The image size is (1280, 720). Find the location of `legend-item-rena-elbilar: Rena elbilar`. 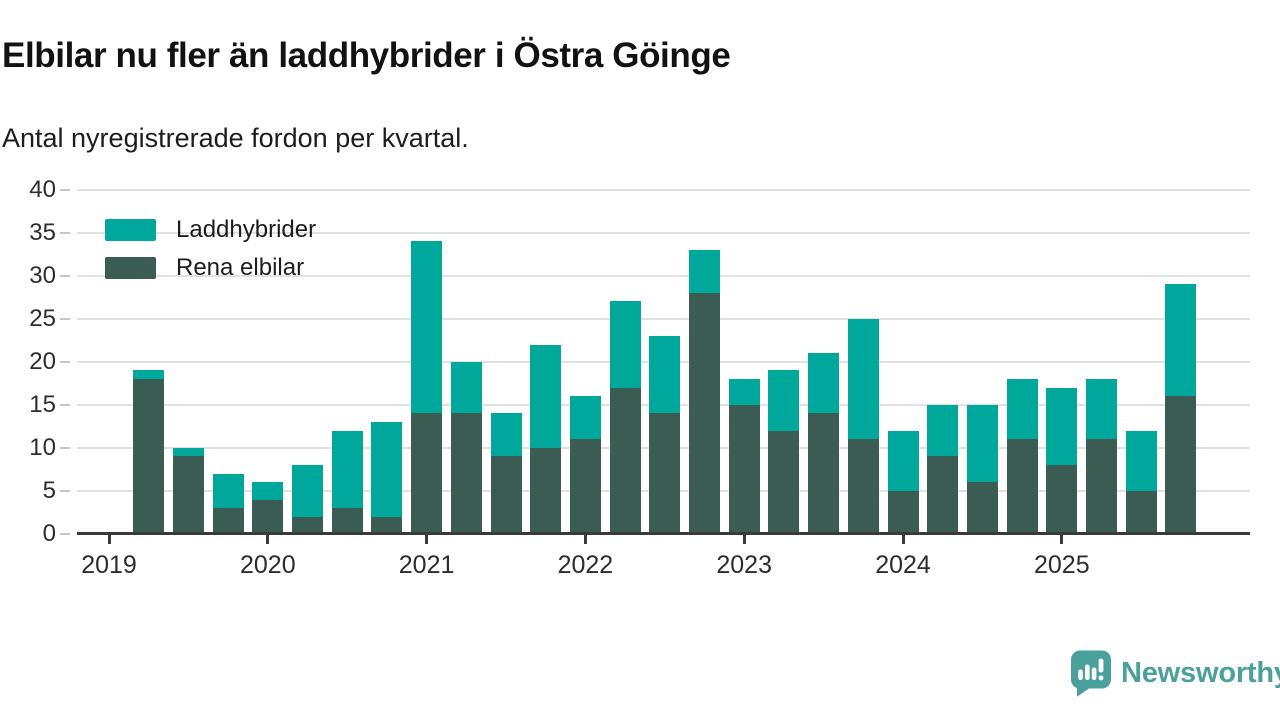

legend-item-rena-elbilar: Rena elbilar is located at coordinates (210, 267).